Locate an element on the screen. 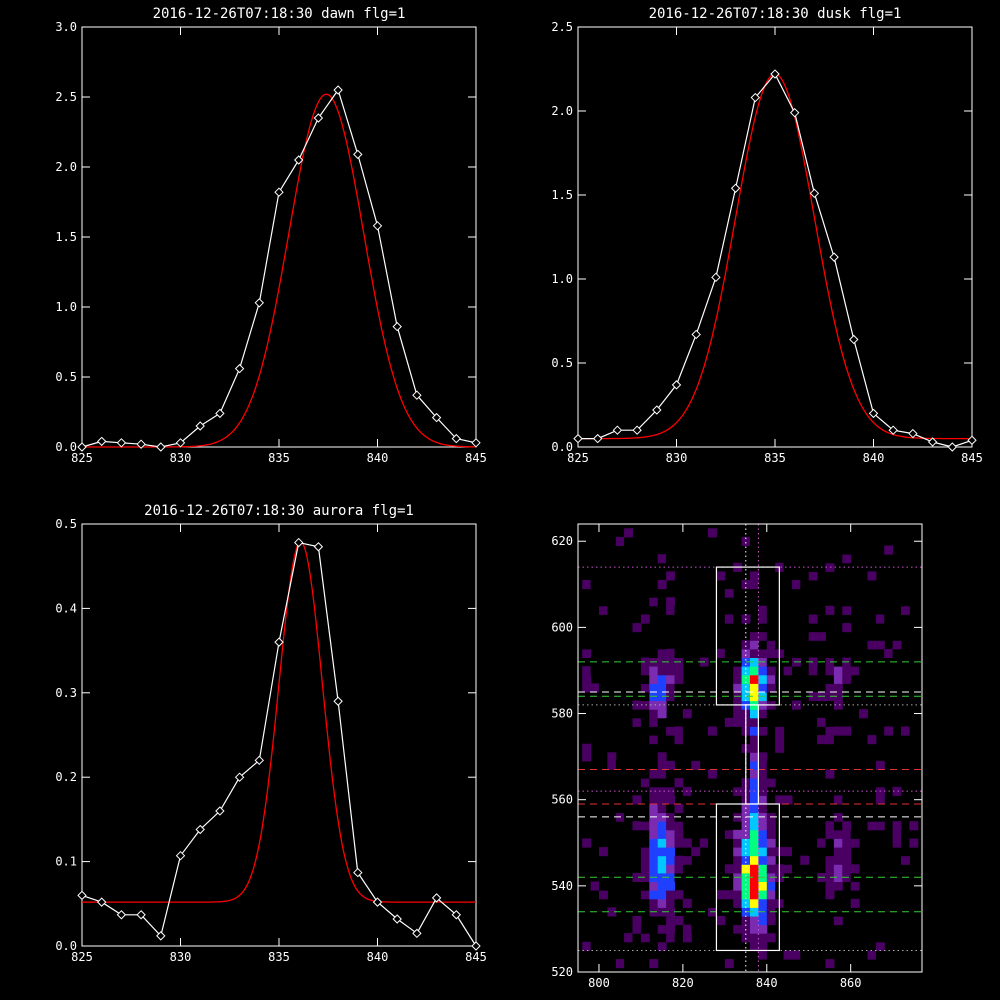  y-tick-label: 0.5 is located at coordinates (66, 377).